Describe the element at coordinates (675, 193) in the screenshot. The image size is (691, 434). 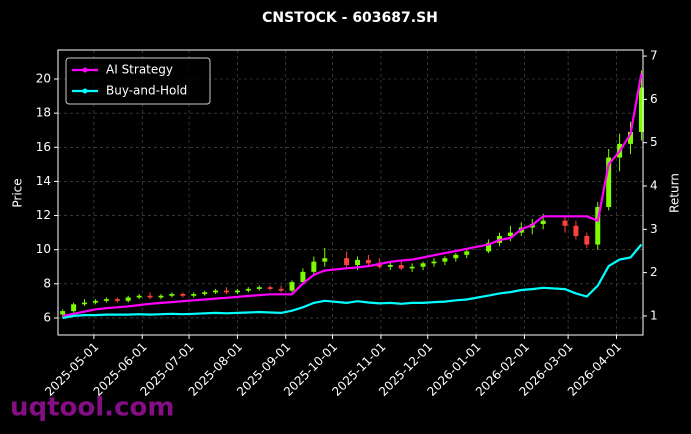
I see `y2-axis-label: Return` at that location.